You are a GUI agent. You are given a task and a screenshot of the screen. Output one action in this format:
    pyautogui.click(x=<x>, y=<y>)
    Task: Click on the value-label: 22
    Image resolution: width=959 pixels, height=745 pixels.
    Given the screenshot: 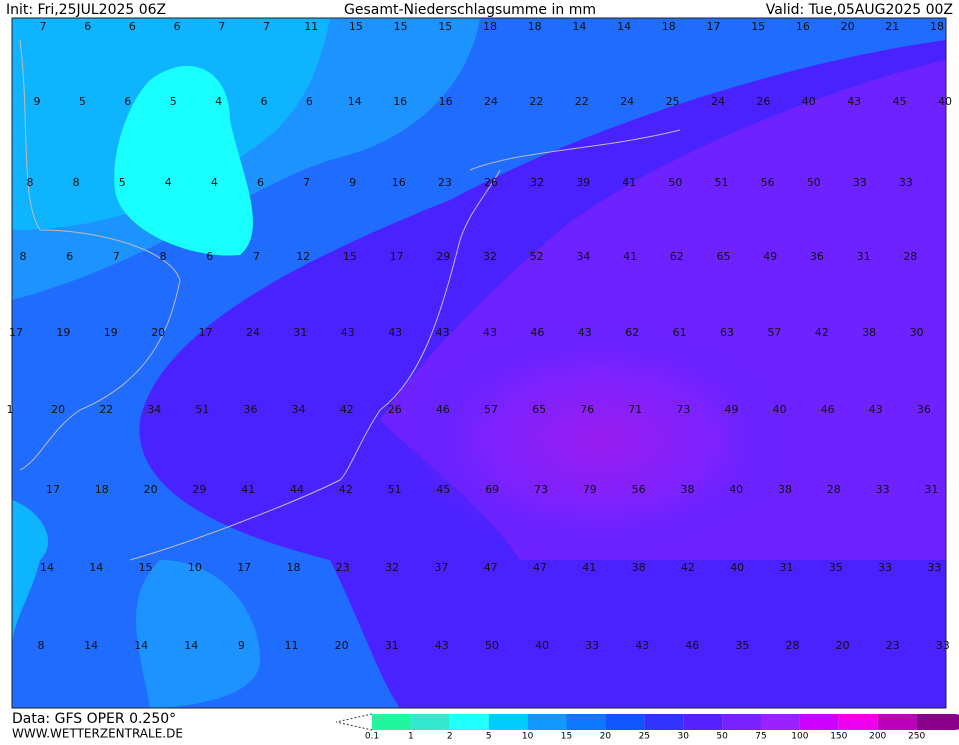 What is the action you would take?
    pyautogui.click(x=582, y=101)
    